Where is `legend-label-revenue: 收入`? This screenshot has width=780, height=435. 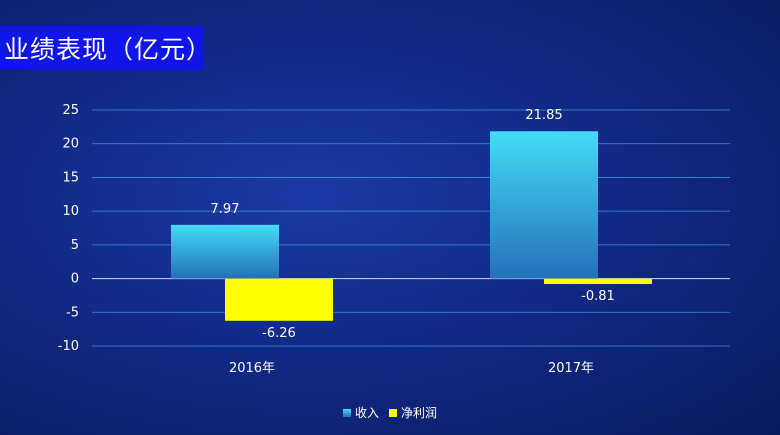 legend-label-revenue: 收入 is located at coordinates (366, 413).